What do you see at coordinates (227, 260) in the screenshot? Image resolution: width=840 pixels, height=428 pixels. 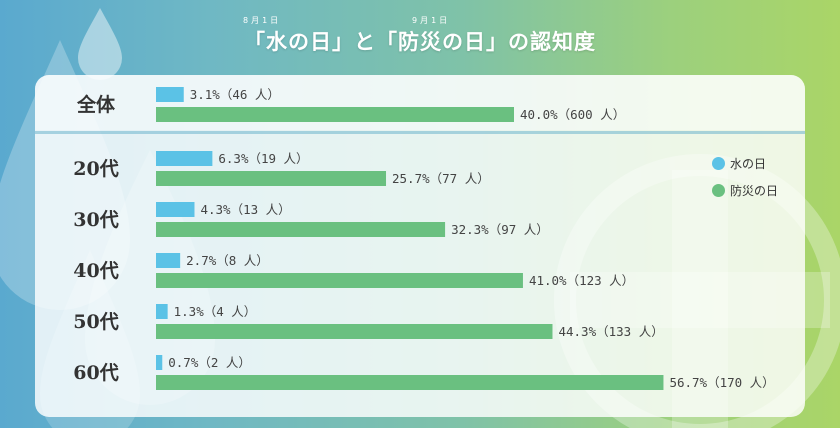 I see `data-label-water: 2.7%（8 人）` at bounding box center [227, 260].